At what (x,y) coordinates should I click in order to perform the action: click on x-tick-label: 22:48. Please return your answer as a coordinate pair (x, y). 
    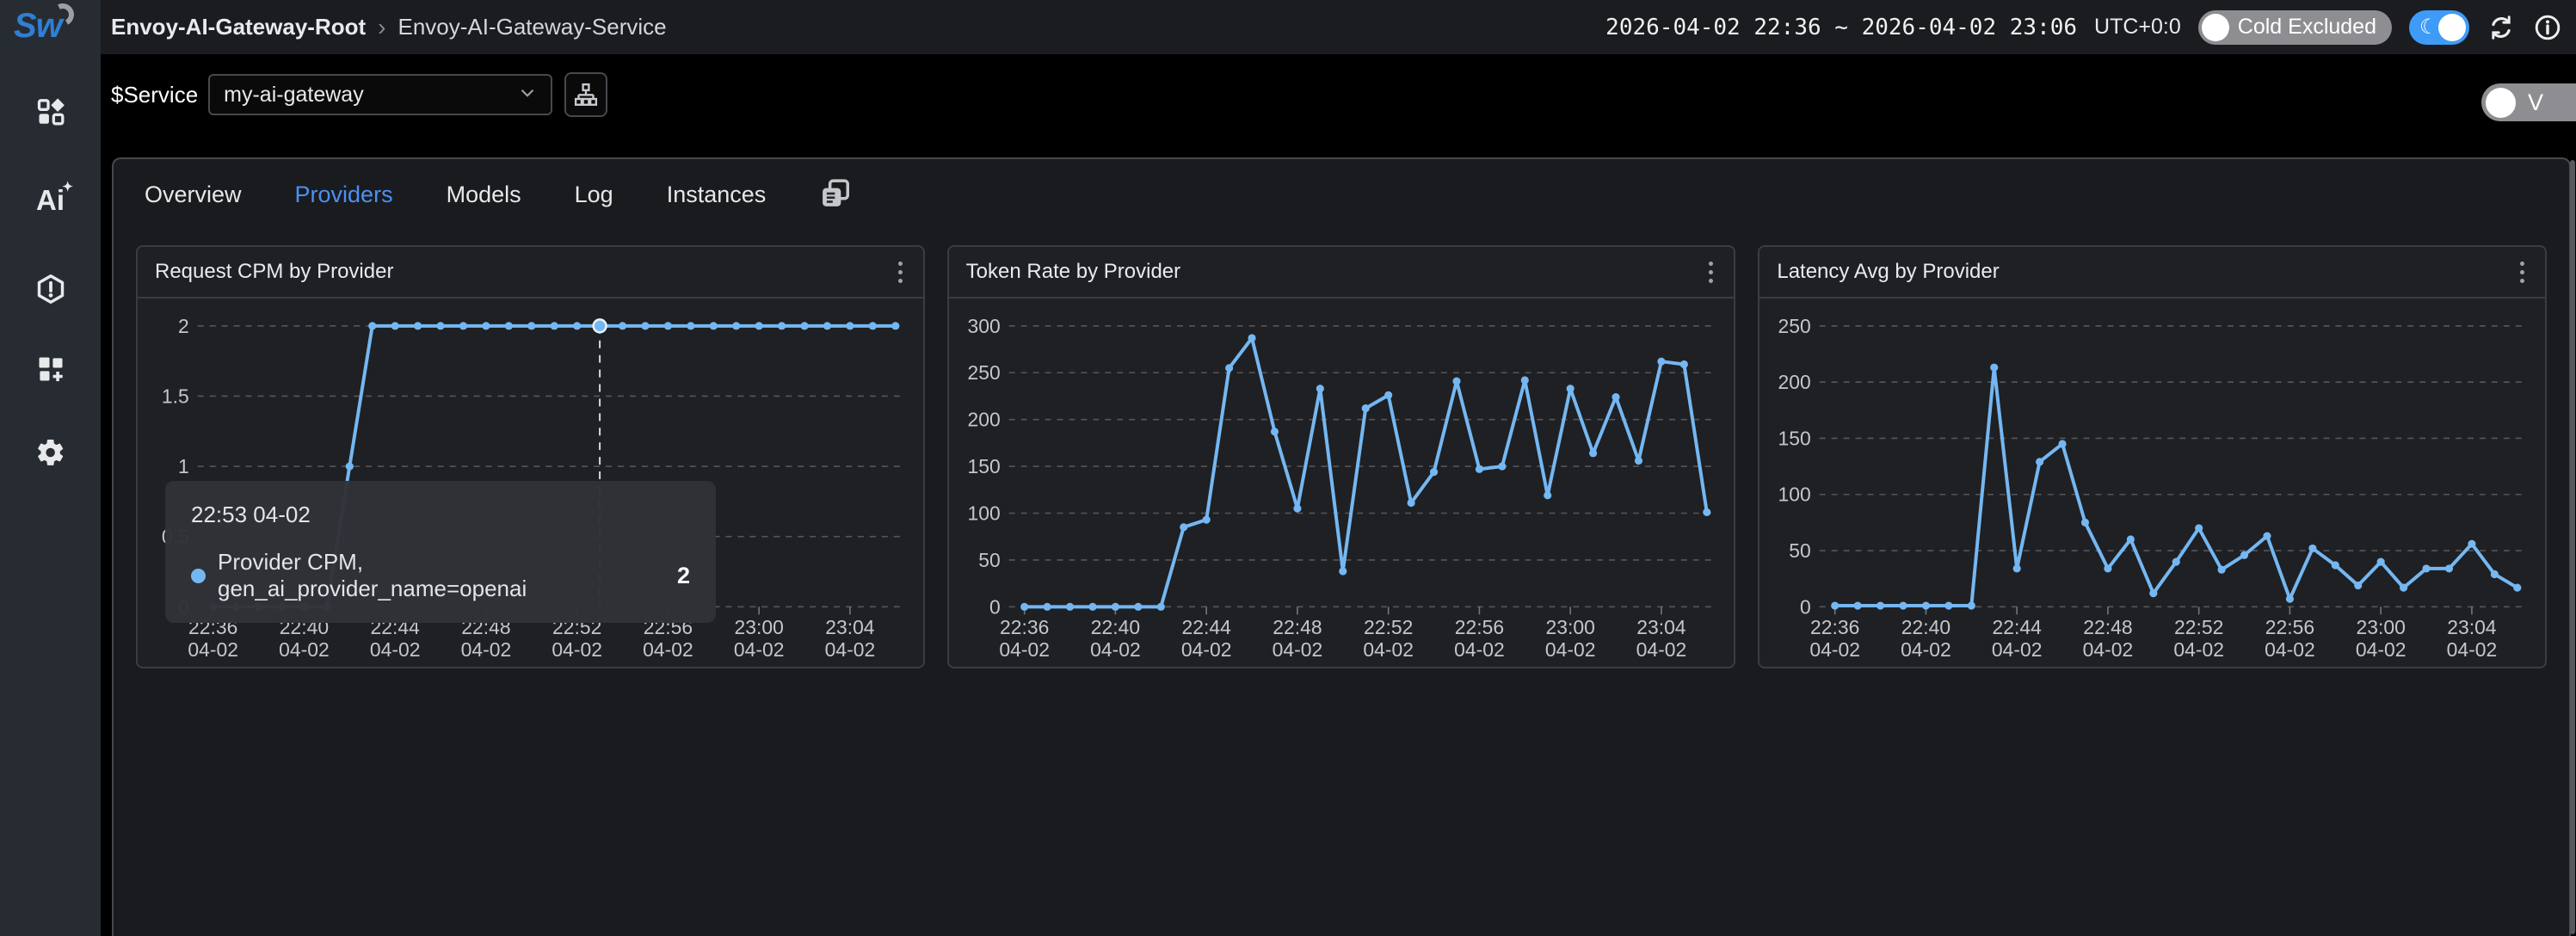
    Looking at the image, I should click on (1298, 627).